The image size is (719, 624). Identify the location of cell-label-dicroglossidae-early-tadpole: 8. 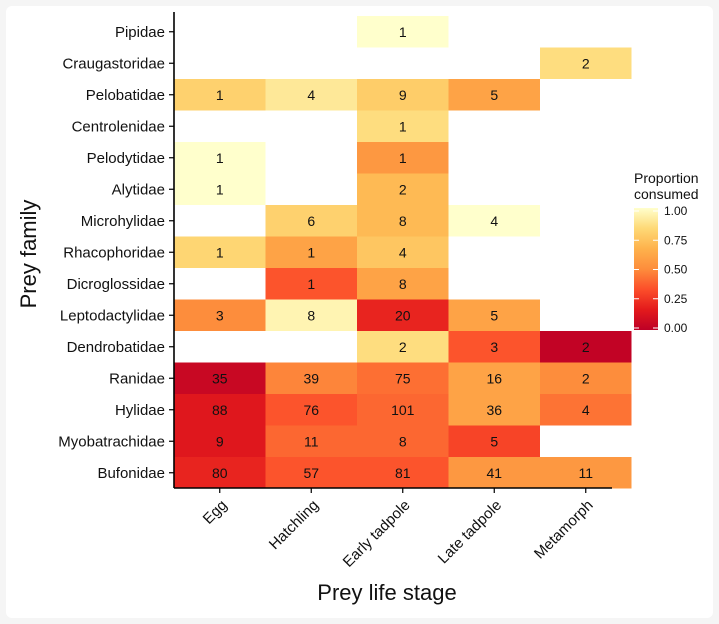
(403, 284).